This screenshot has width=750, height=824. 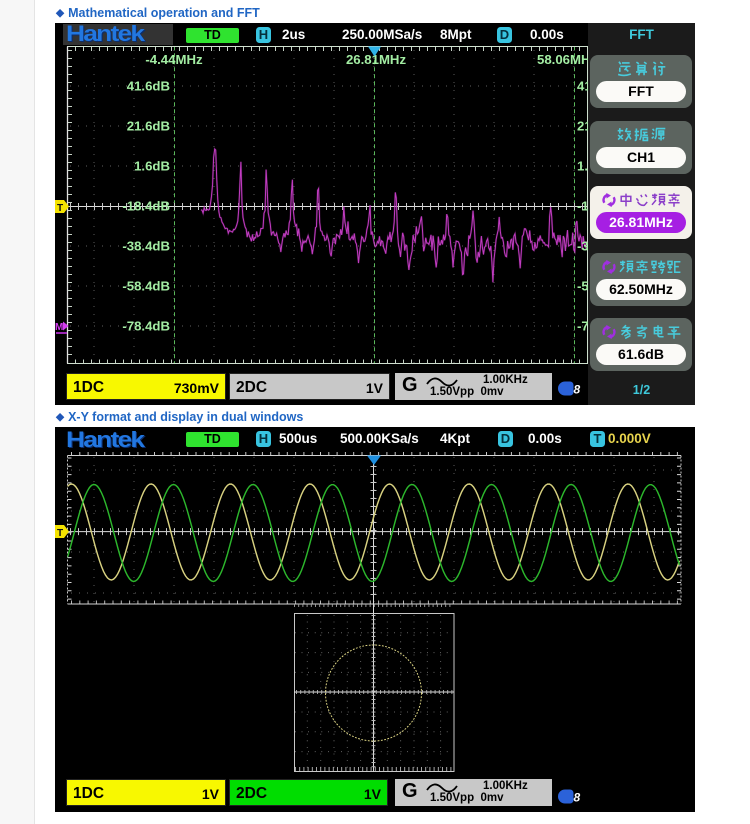 I want to click on svg-text: -4.44MHz, so click(x=174, y=59).